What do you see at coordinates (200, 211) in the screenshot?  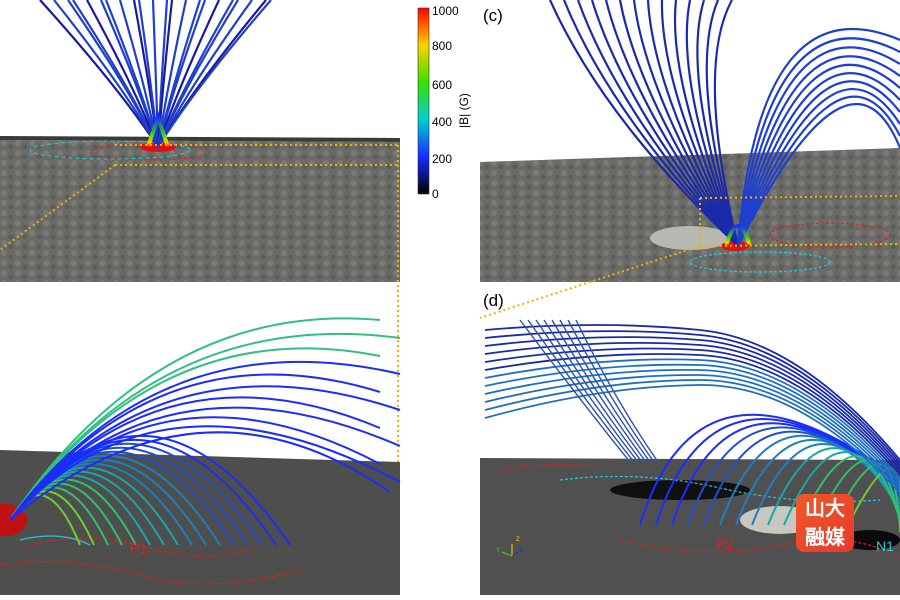 I see `panel-a-surface` at bounding box center [200, 211].